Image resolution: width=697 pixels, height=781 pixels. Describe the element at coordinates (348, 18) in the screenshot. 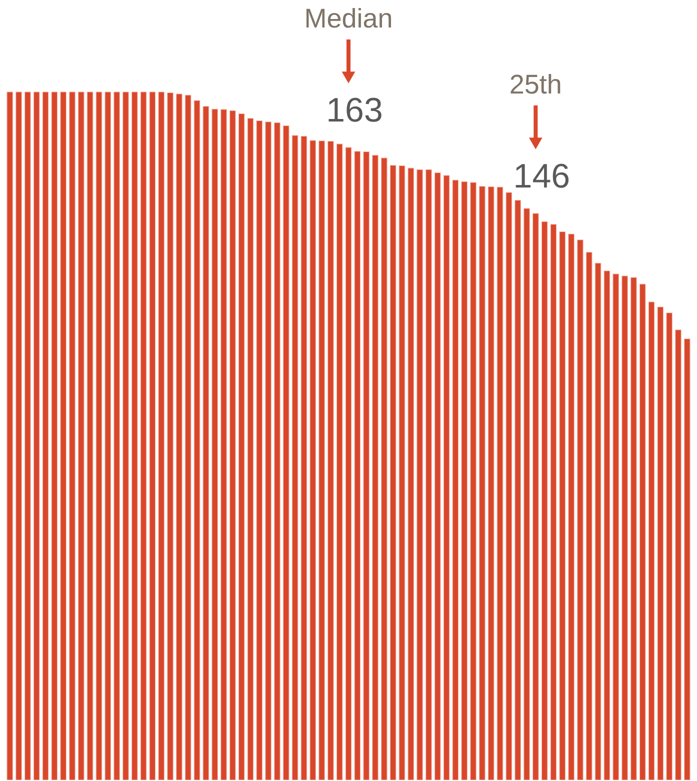

I see `annotation: Median` at that location.